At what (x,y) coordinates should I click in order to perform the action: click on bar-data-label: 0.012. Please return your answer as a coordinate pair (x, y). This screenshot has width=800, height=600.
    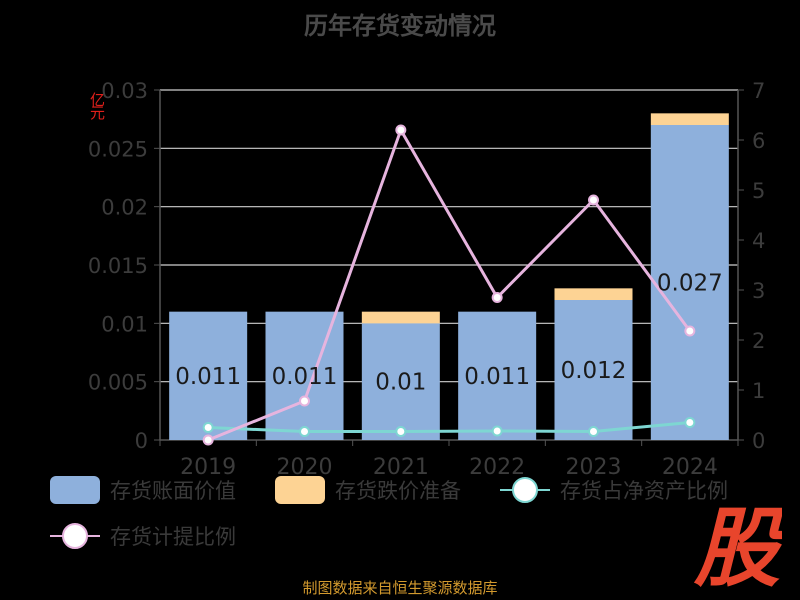
    Looking at the image, I should click on (594, 371).